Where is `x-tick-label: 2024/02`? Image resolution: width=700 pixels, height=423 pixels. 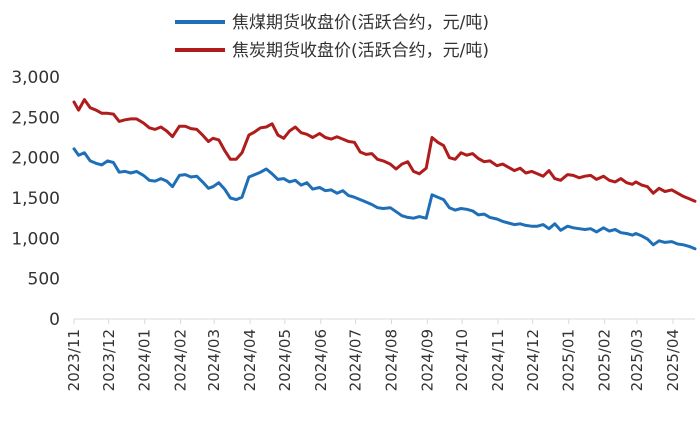 x-tick-label: 2024/02 is located at coordinates (181, 360).